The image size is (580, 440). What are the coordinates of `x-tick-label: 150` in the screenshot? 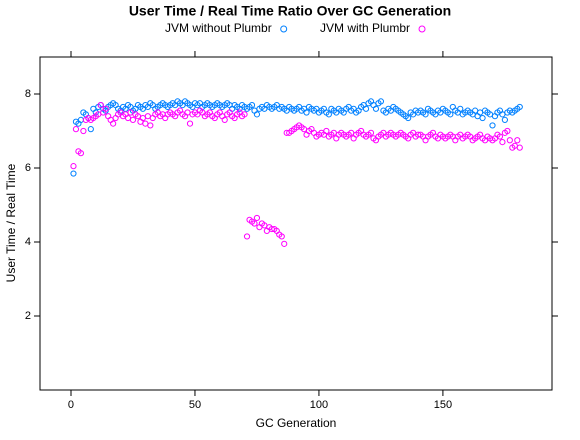 It's located at (443, 405).